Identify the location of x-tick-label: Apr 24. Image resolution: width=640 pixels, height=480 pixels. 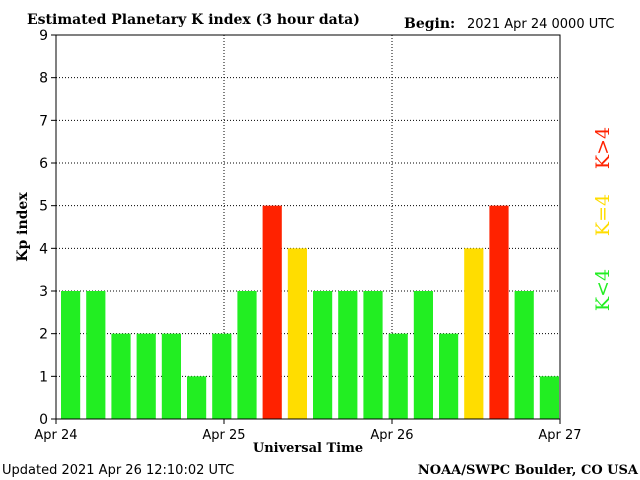
(55, 435).